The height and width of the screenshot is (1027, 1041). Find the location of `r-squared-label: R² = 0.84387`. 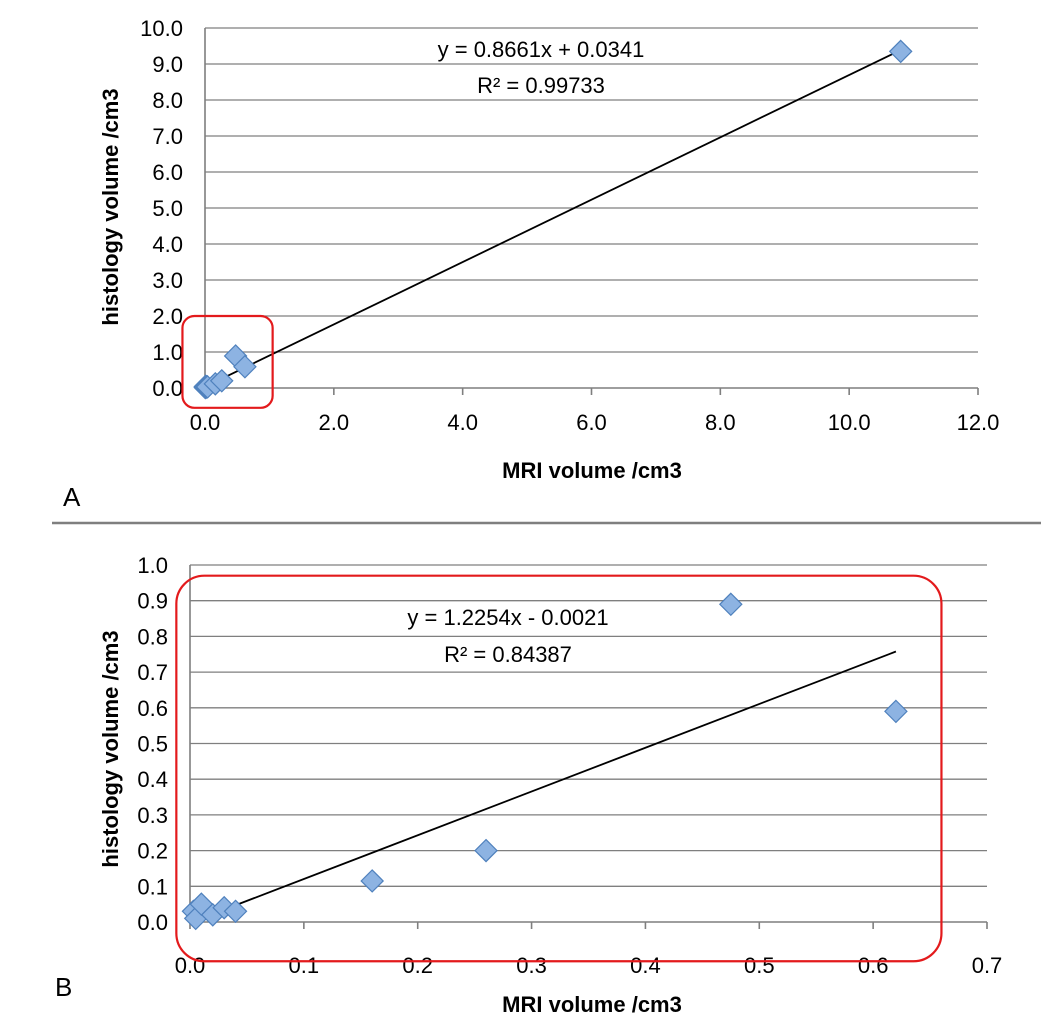

r-squared-label: R² = 0.84387 is located at coordinates (508, 654).